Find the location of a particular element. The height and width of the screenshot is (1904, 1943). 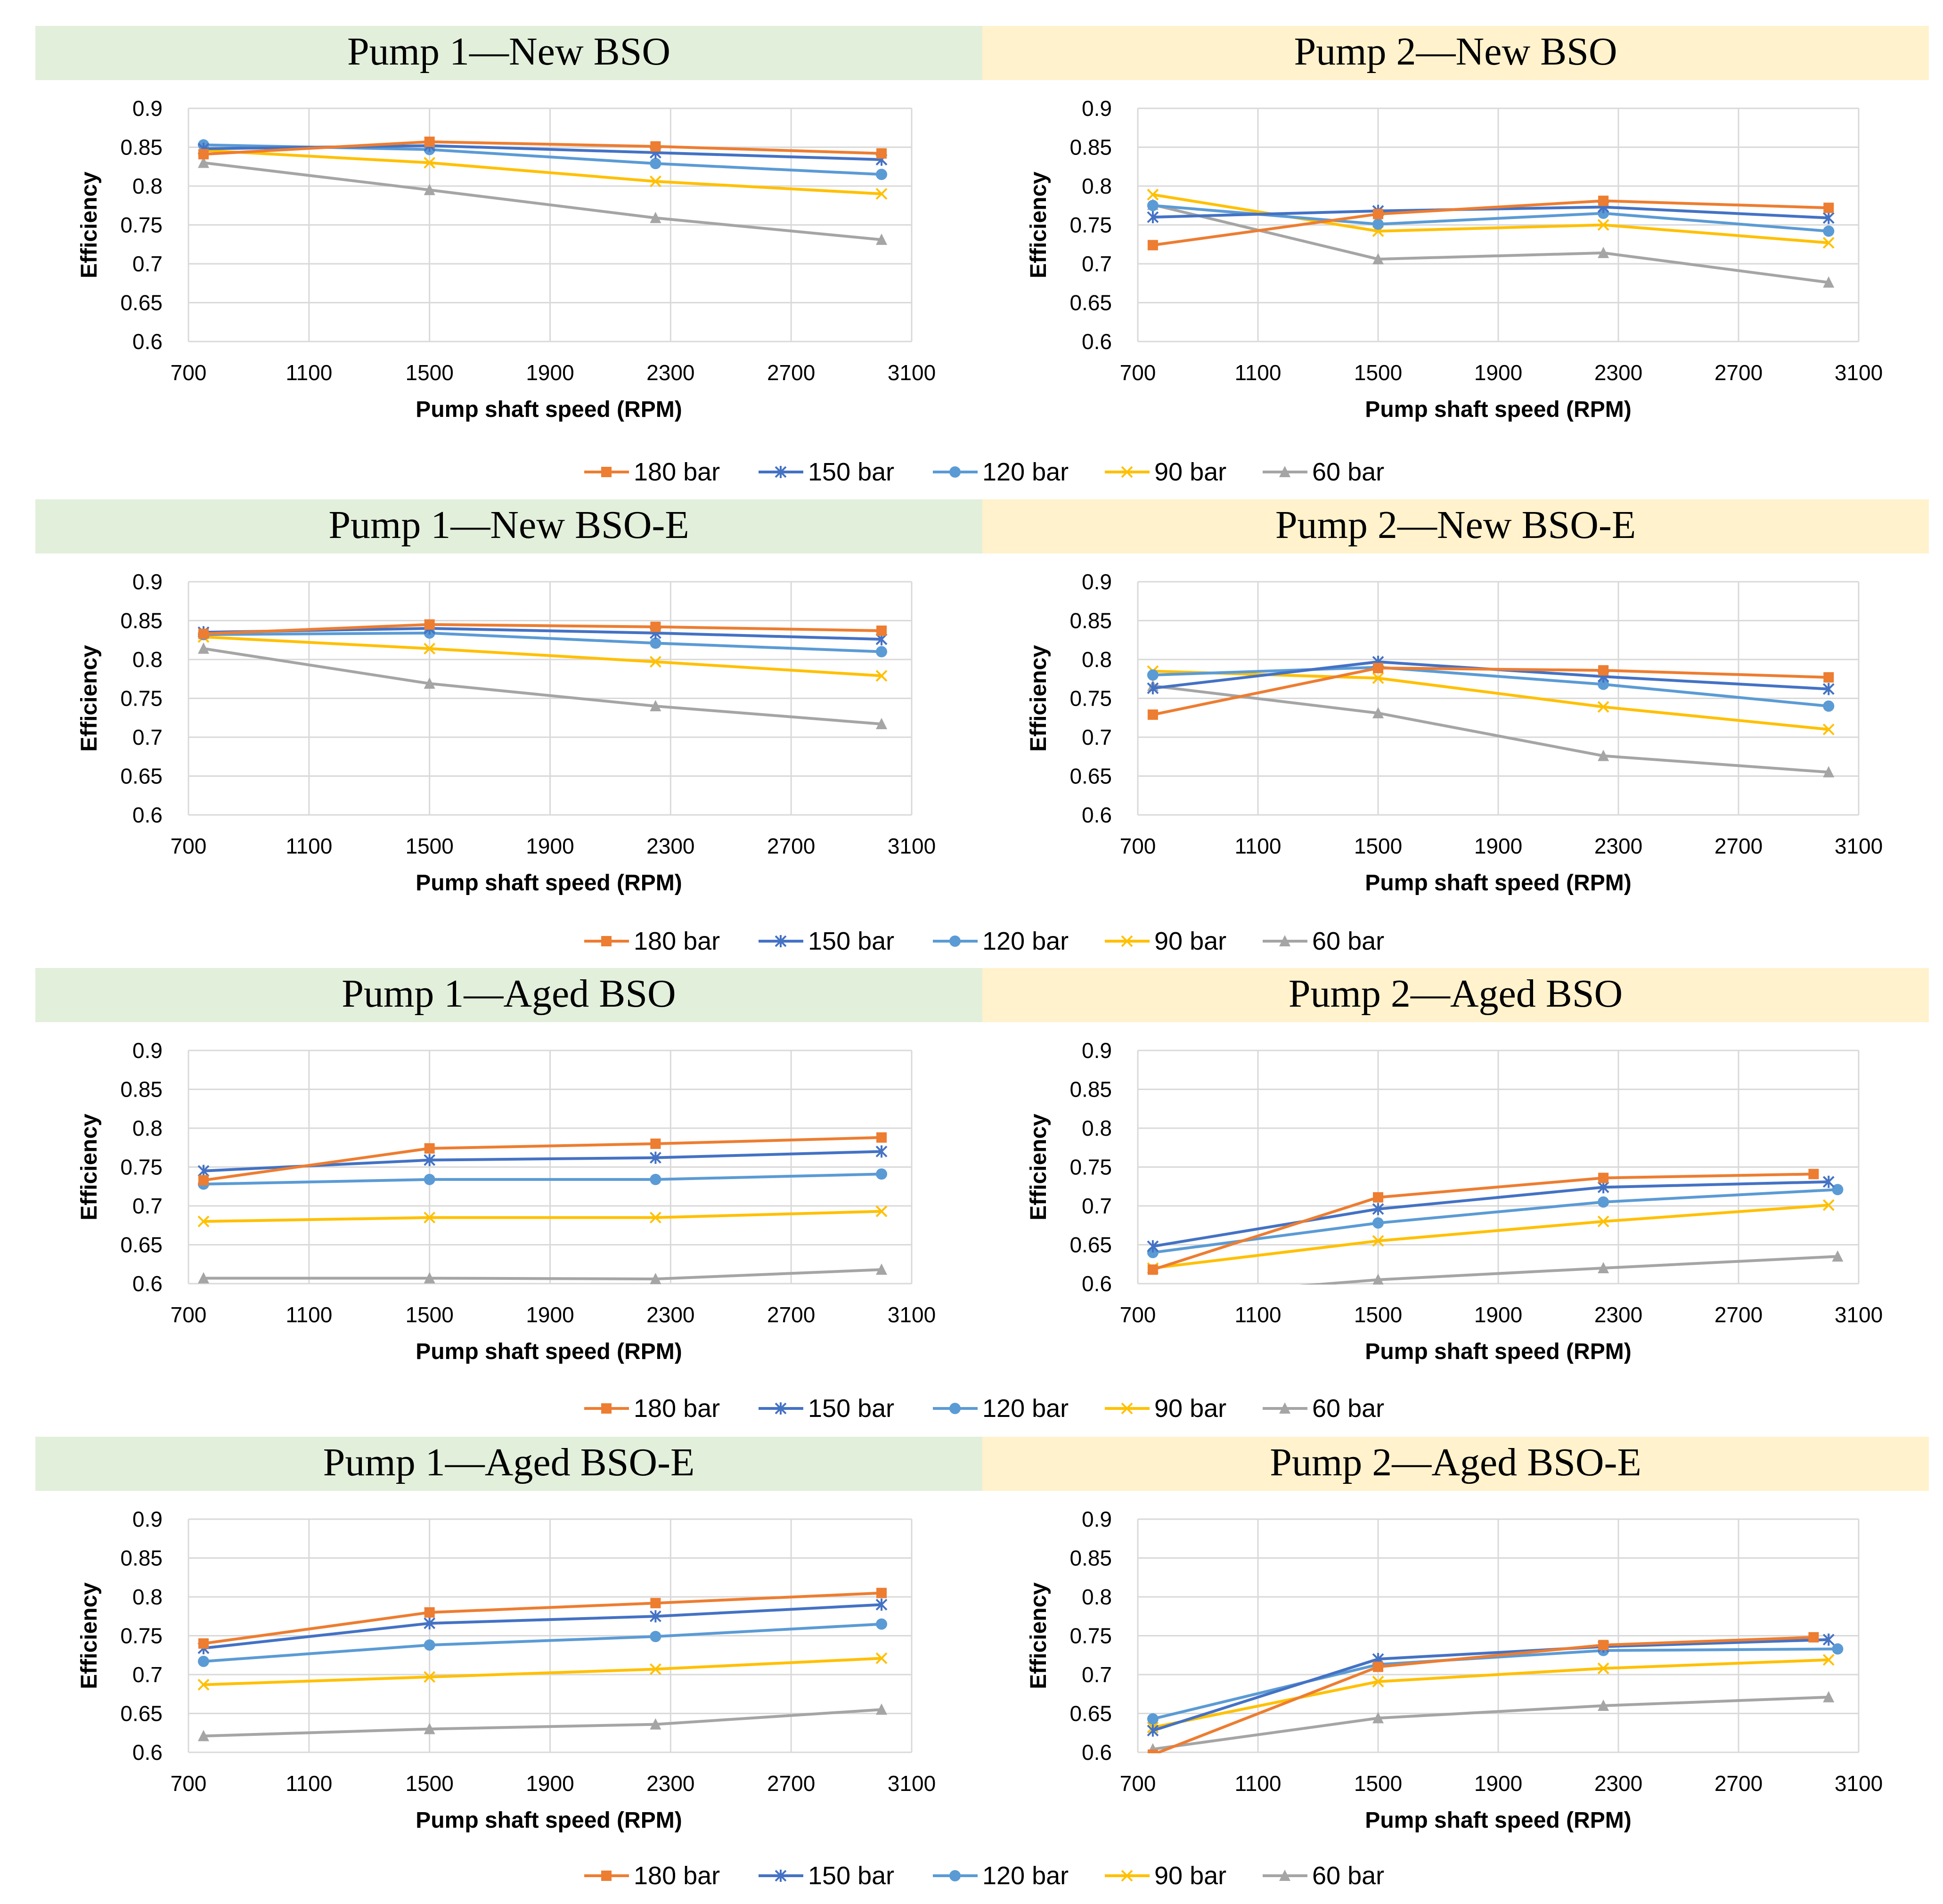

chart-title: Pump 1—New BSO-E is located at coordinates (509, 525).